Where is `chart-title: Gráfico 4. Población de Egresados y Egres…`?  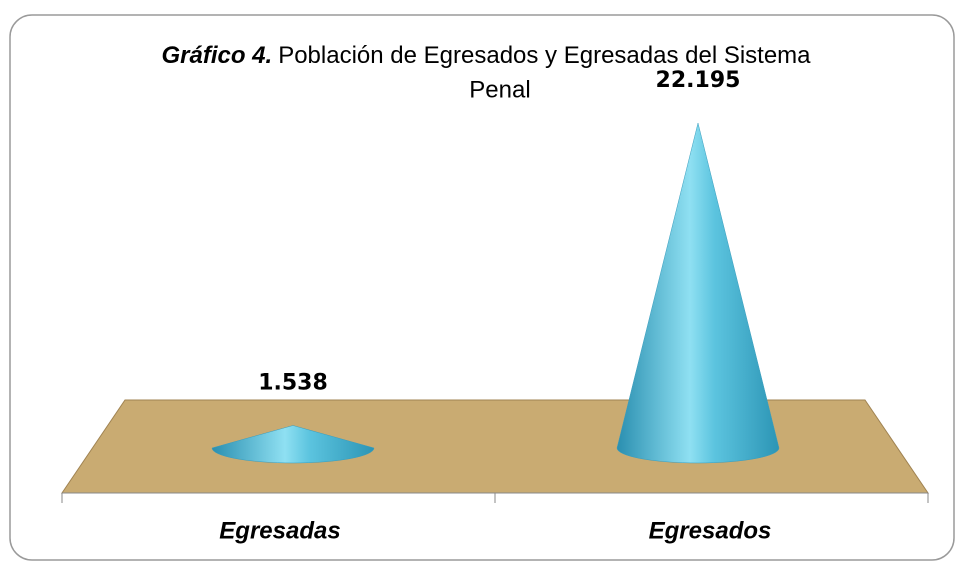 chart-title: Gráfico 4. Población de Egresados y Egres… is located at coordinates (486, 55).